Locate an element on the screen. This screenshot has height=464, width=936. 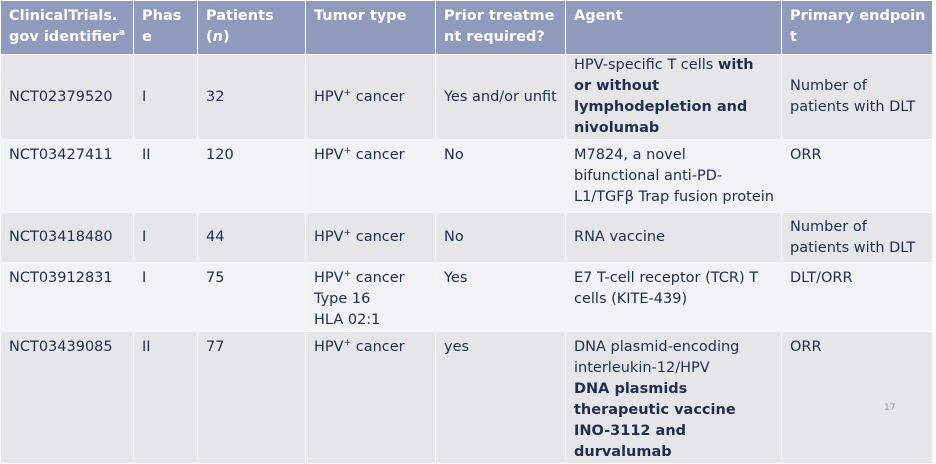
cell-line: HLA 02:1 is located at coordinates (371, 320).